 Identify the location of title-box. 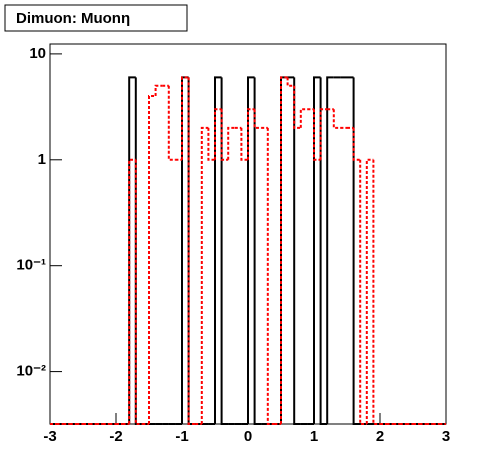
(96, 18).